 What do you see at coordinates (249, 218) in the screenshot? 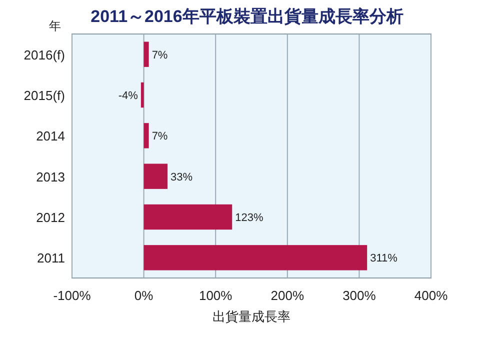
I see `data-label: 123%` at bounding box center [249, 218].